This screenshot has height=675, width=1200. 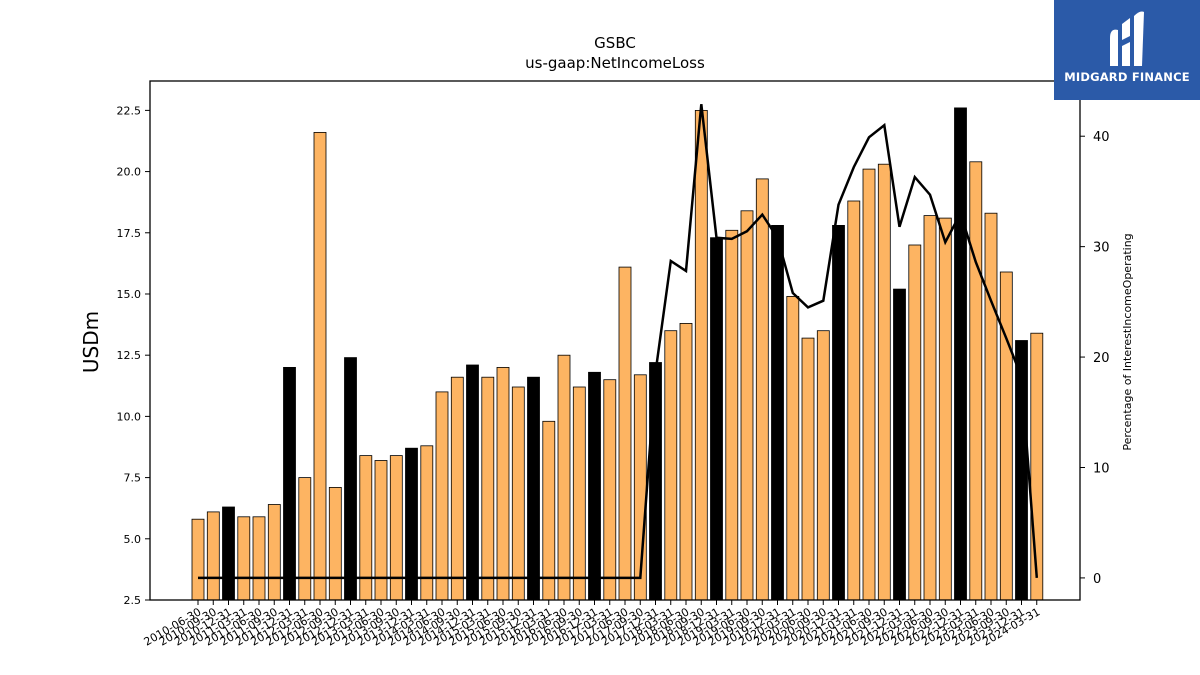 I want to click on y-axis-left: 2.5 5.0 7.5 10.0 12.5 15.0 17.5 20.0 22.5, so click(x=133, y=355).